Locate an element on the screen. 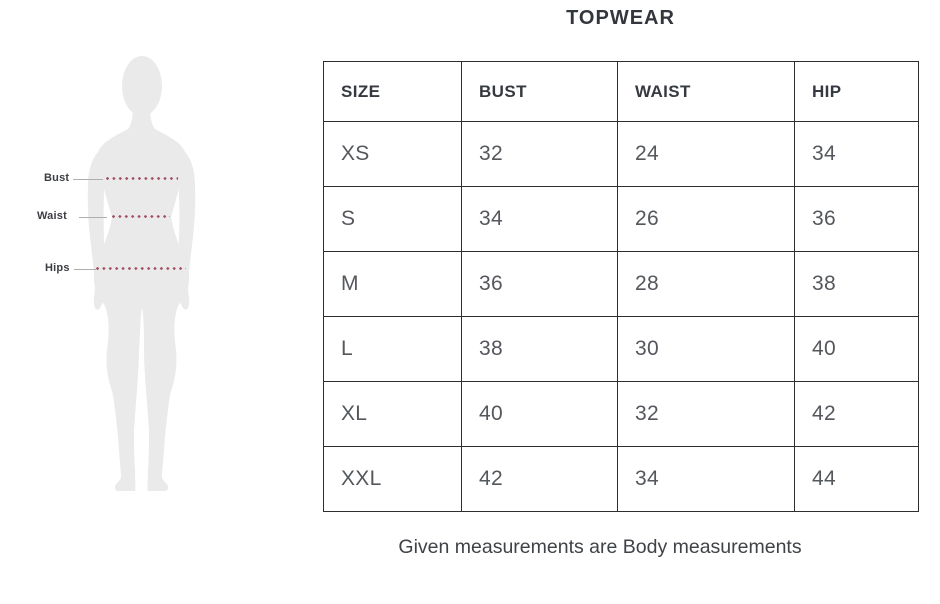  header-cell-bust: BUST is located at coordinates (539, 91).